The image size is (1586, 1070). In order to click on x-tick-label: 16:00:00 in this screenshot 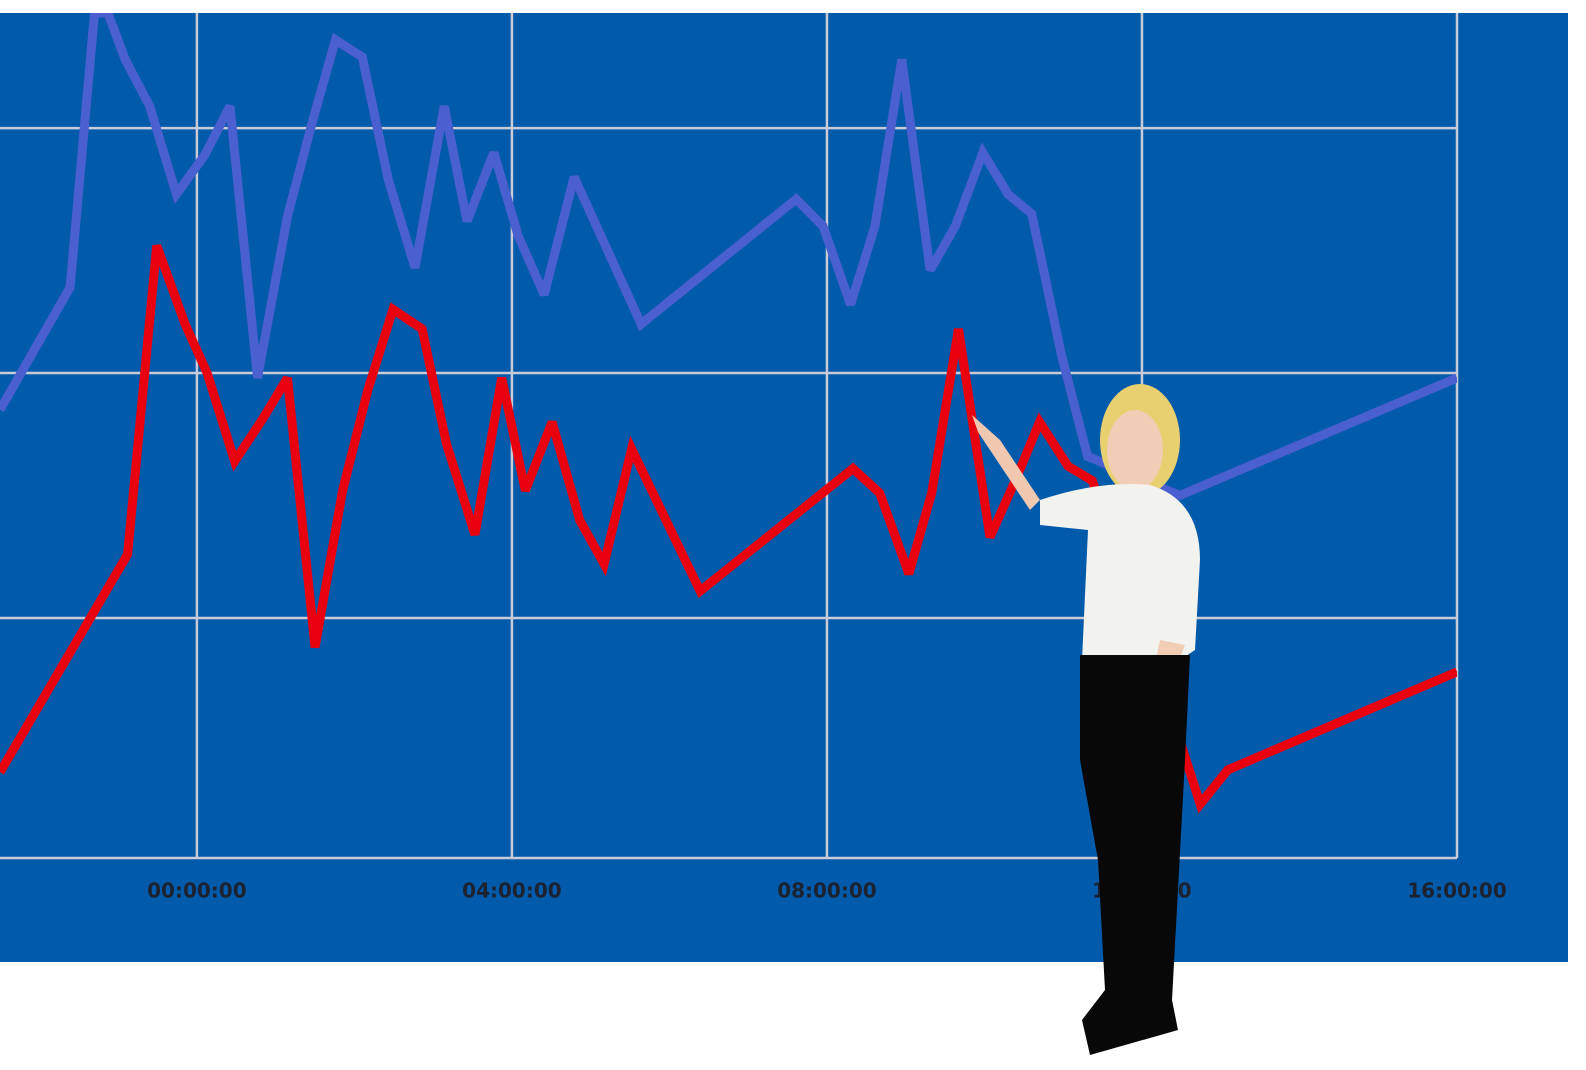, I will do `click(1457, 891)`.